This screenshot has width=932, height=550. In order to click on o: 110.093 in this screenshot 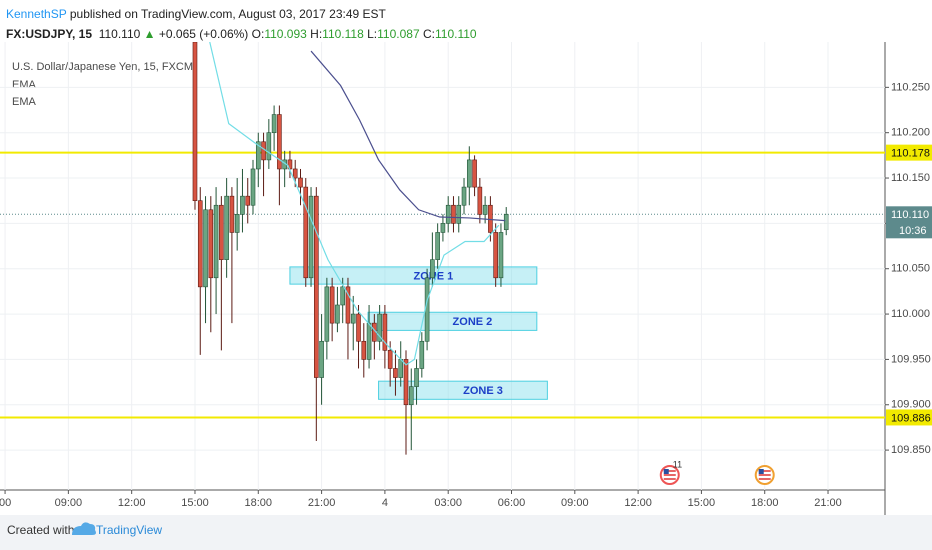, I will do `click(285, 34)`.